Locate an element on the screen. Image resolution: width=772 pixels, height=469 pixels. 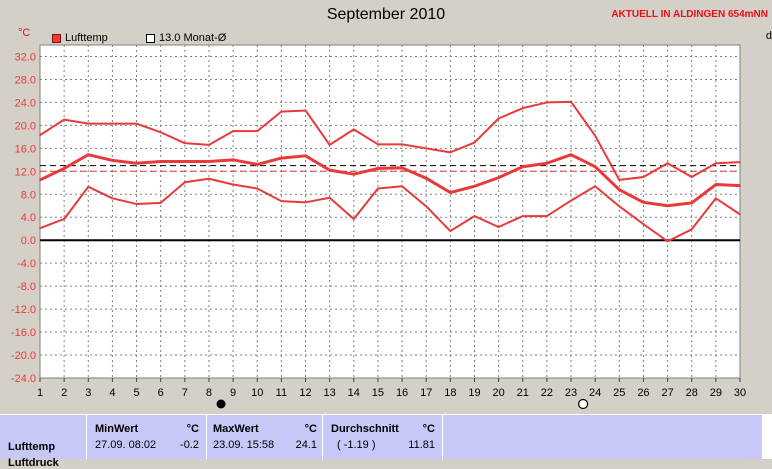
x-tick-label: 7 is located at coordinates (185, 393).